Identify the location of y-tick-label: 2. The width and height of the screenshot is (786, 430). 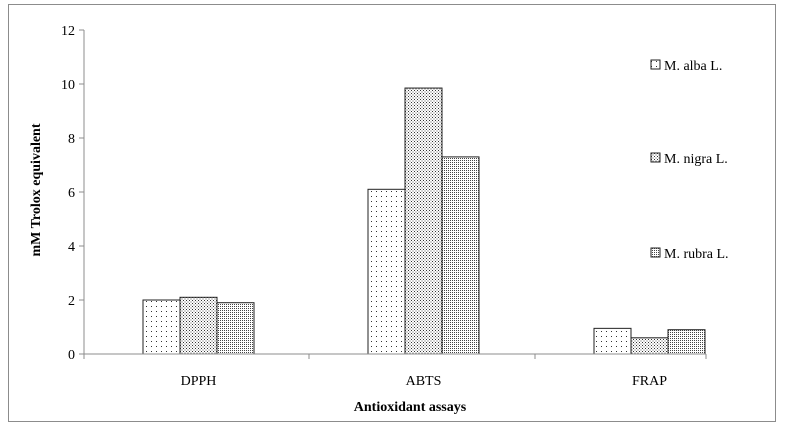
(71, 301).